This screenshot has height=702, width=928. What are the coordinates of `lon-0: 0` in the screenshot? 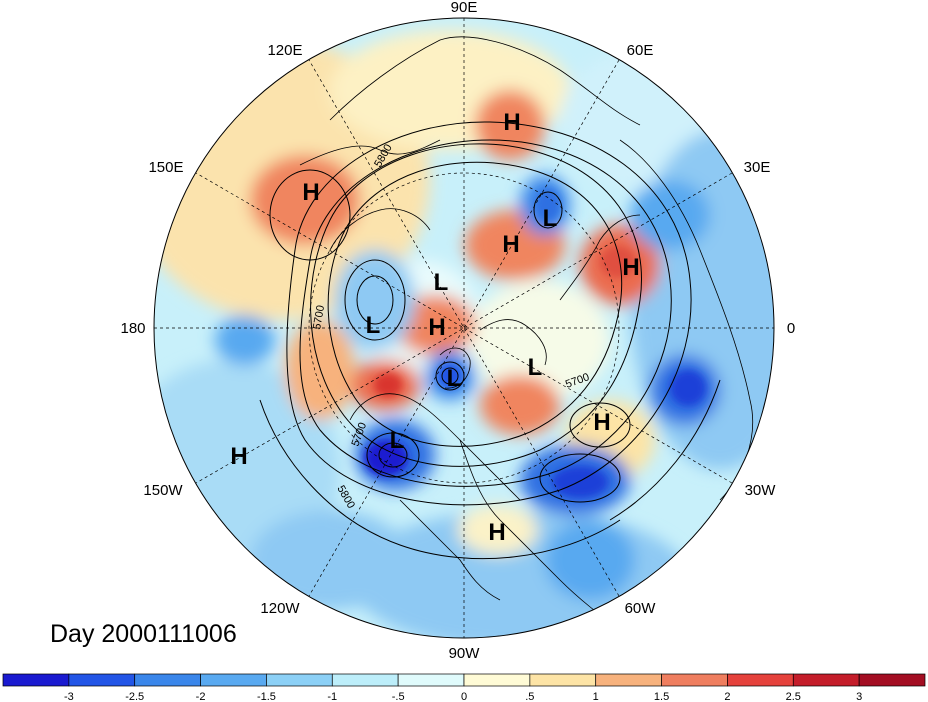 It's located at (791, 328).